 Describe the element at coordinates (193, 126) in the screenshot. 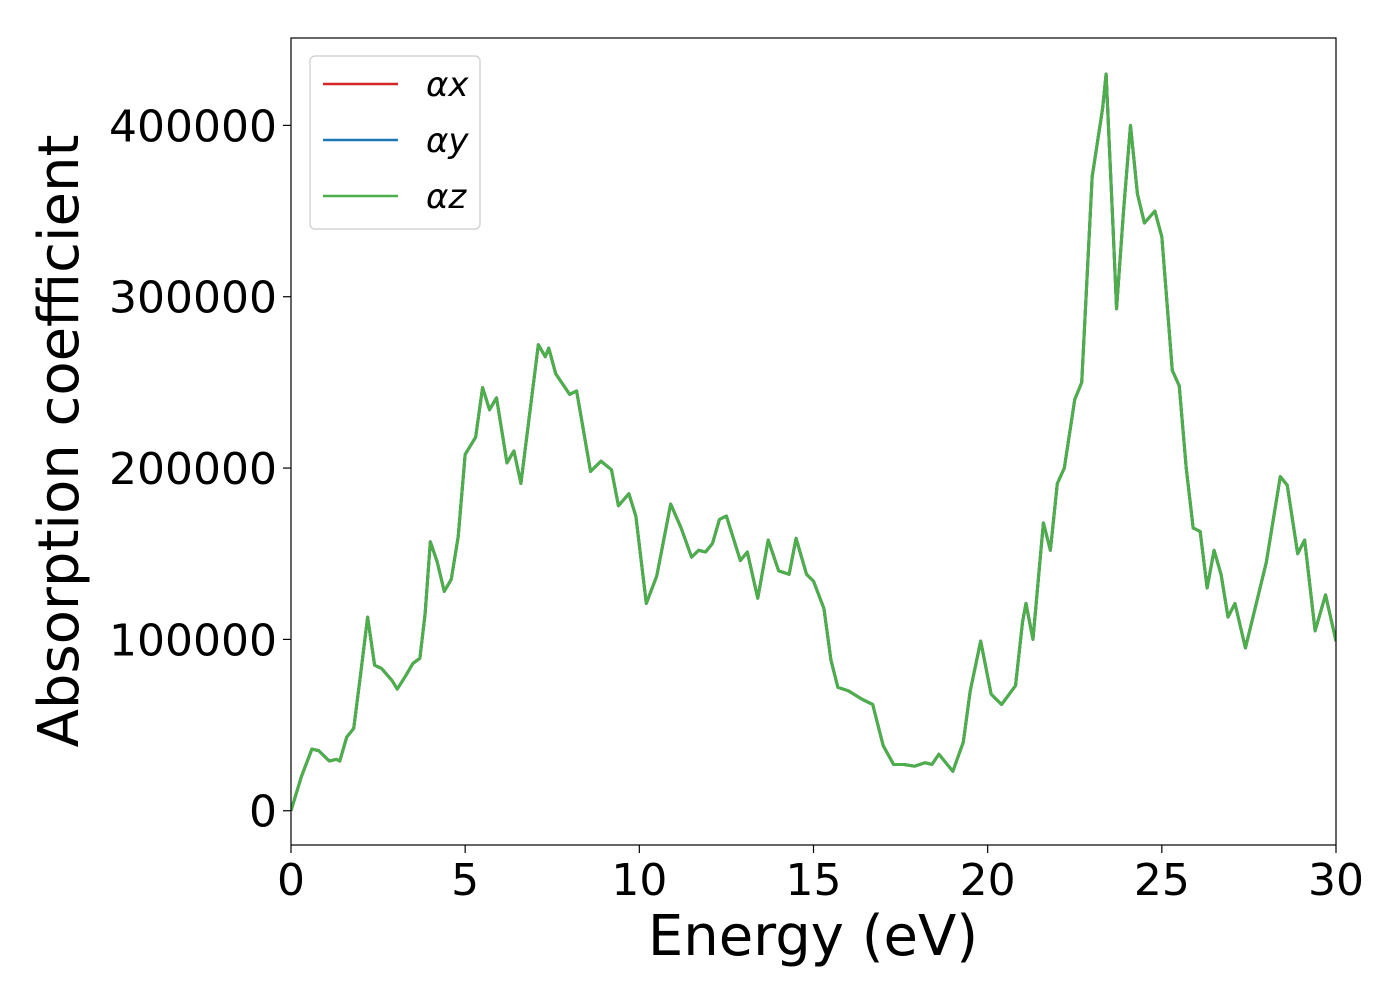

I see `y-tick-label: 400000` at that location.